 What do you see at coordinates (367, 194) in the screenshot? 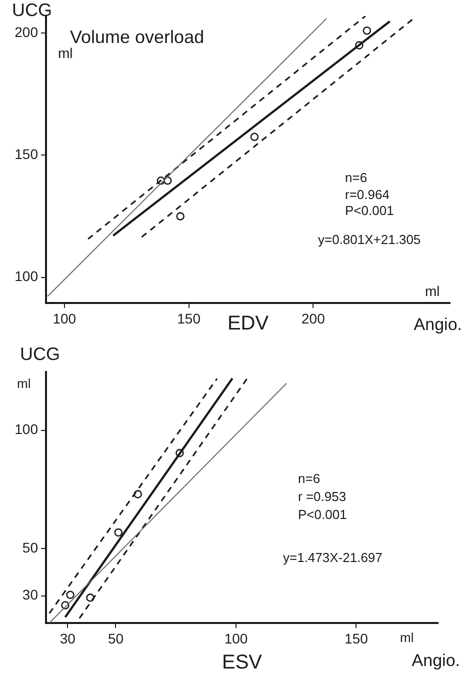
I see `annotation: r=0.964` at bounding box center [367, 194].